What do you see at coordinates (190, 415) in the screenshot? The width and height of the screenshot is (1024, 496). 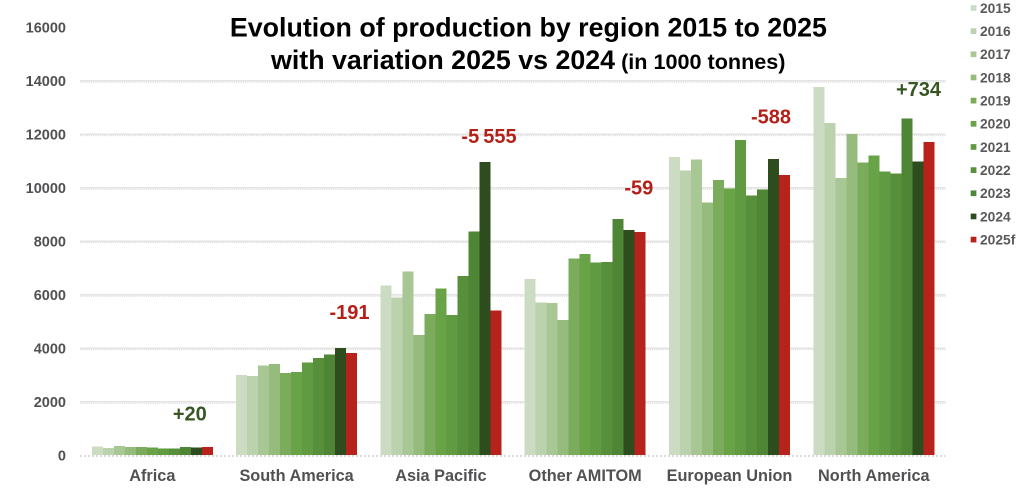 I see `svg-text: +20` at bounding box center [190, 415].